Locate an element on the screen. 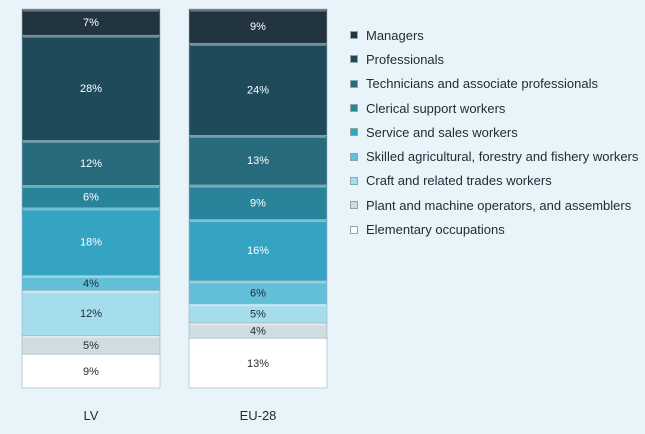 This screenshot has width=645, height=434. legend-item: Service and sales workers is located at coordinates (494, 132).